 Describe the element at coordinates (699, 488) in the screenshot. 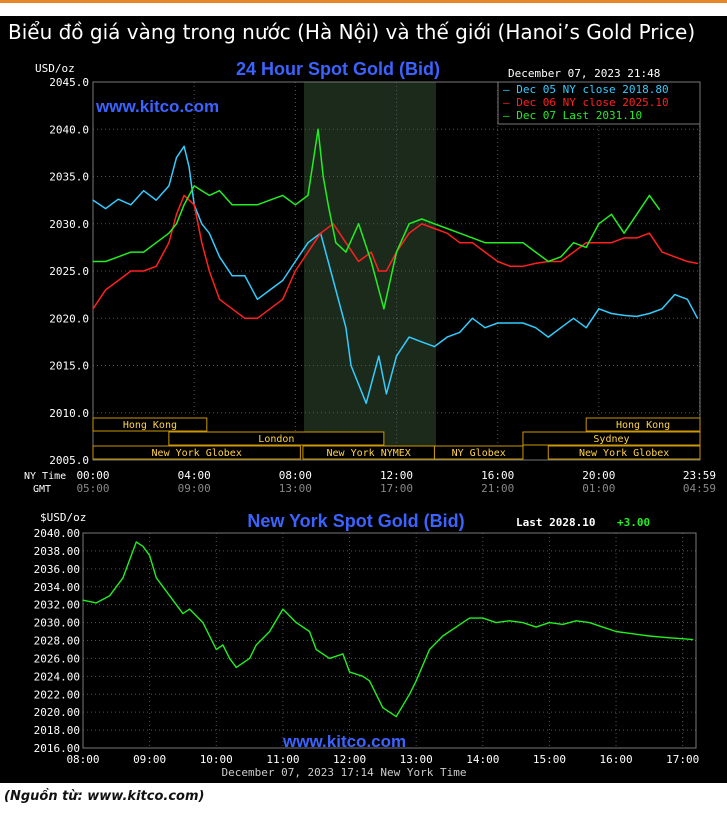

I see `x-tick-label-gmt: 04:59` at that location.